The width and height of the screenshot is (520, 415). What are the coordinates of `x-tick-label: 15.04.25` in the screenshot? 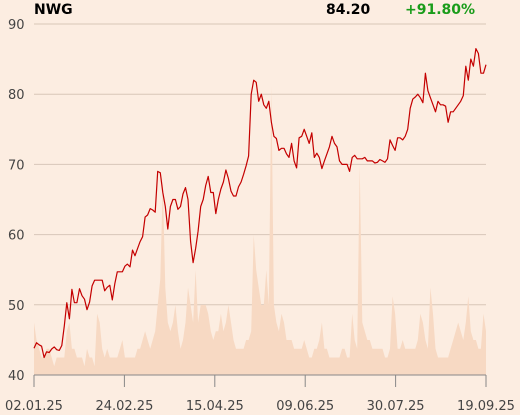 It's located at (215, 406).